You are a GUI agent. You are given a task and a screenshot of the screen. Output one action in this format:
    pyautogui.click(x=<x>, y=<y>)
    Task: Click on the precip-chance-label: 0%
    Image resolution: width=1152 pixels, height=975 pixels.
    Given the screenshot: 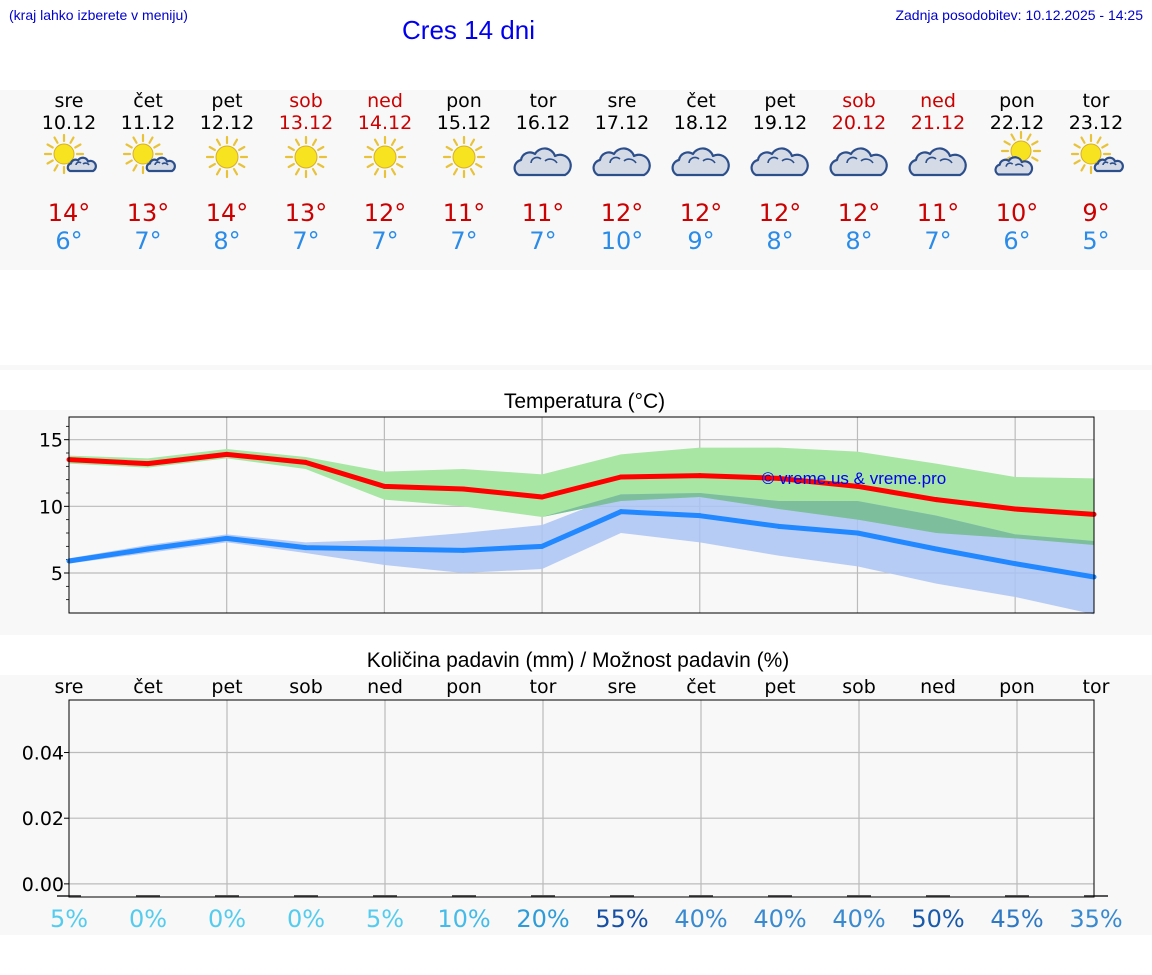 What is the action you would take?
    pyautogui.click(x=148, y=919)
    